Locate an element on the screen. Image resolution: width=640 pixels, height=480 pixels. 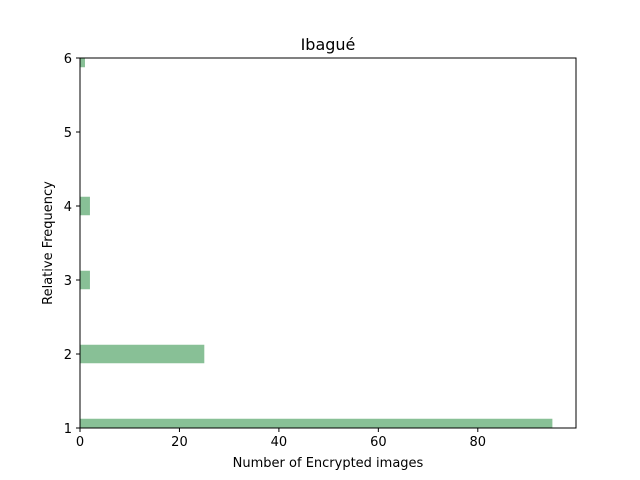
y-axis-label: Relative Frequency is located at coordinates (48, 243).